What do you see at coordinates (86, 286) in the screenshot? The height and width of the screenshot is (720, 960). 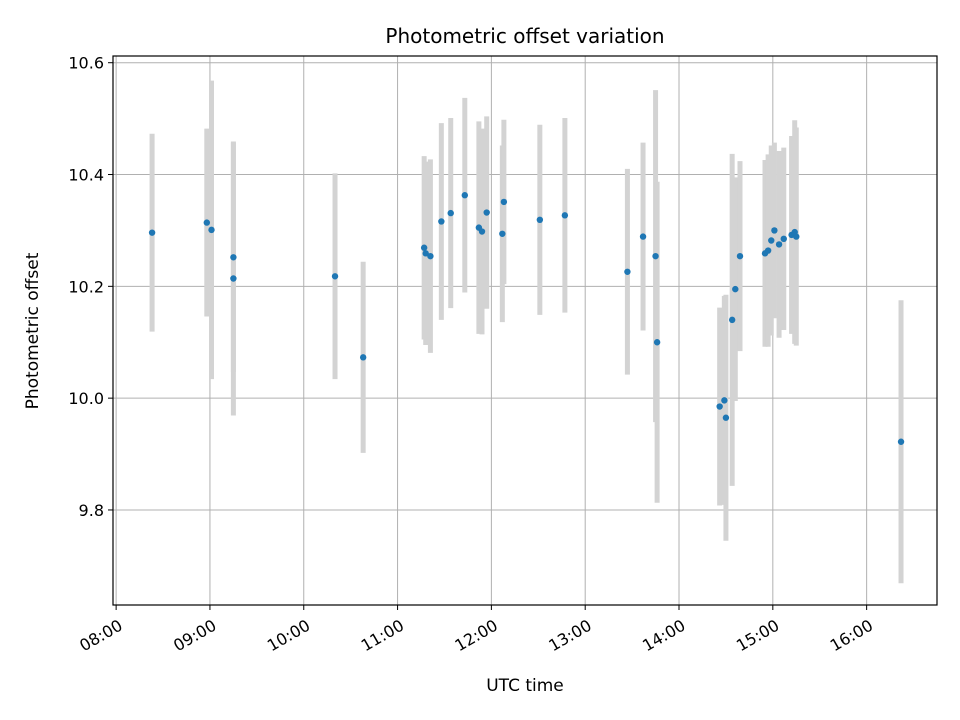 I see `y-tick-label: 10.2` at bounding box center [86, 286].